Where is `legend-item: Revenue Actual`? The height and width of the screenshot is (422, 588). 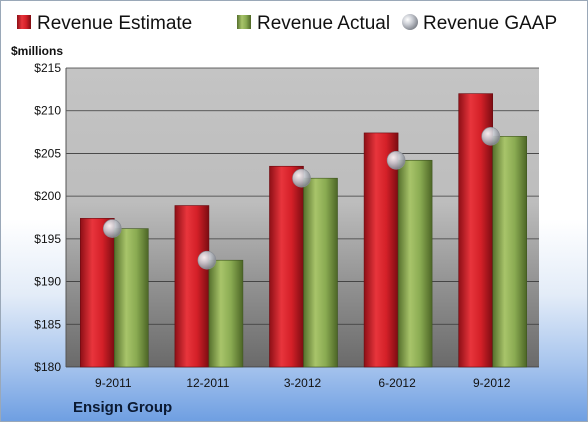
legend-item: Revenue Actual is located at coordinates (313, 23).